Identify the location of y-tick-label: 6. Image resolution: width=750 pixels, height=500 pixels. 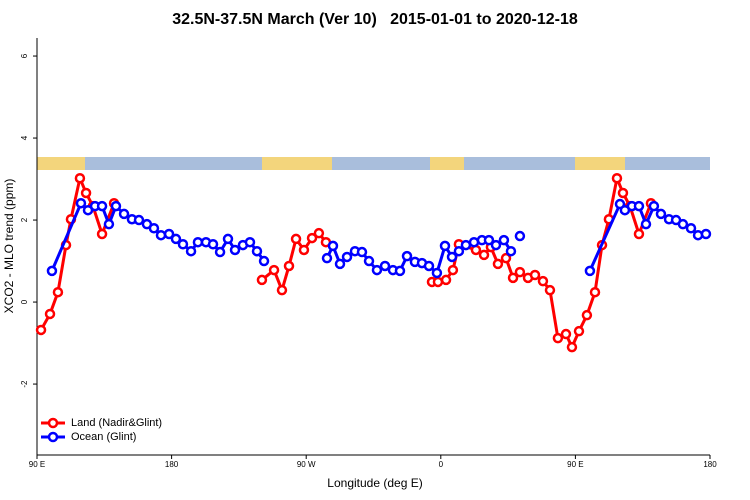
(24, 55).